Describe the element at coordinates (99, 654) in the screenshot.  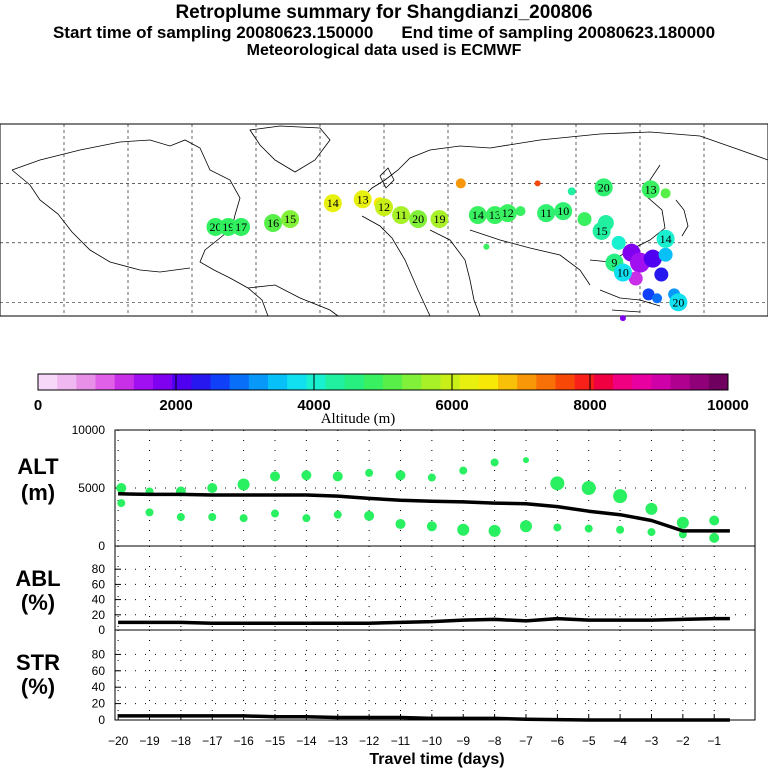
I see `y-tick-label: 80` at that location.